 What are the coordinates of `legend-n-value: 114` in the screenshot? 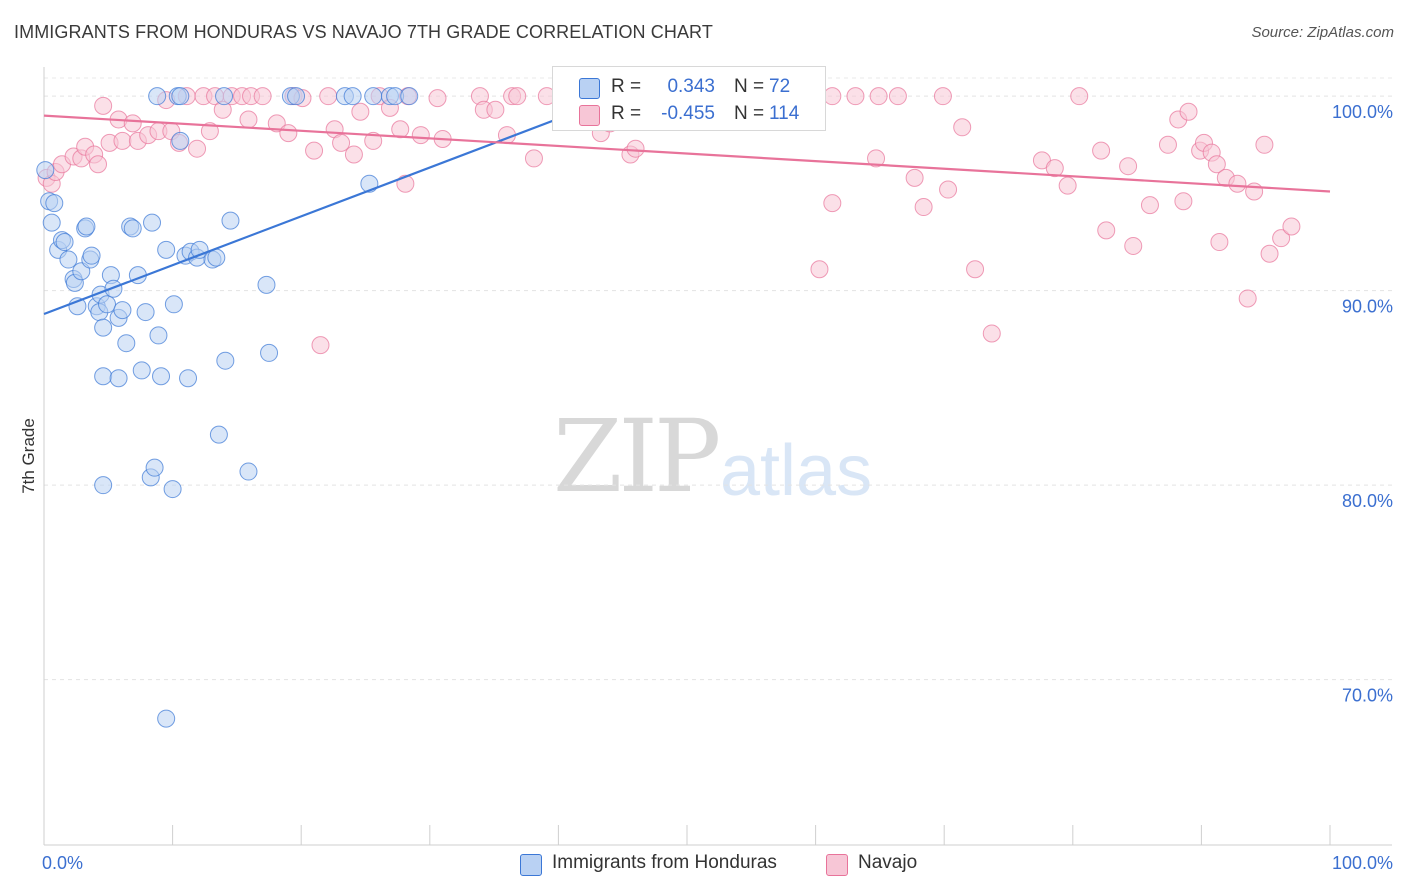 It's located at (784, 113).